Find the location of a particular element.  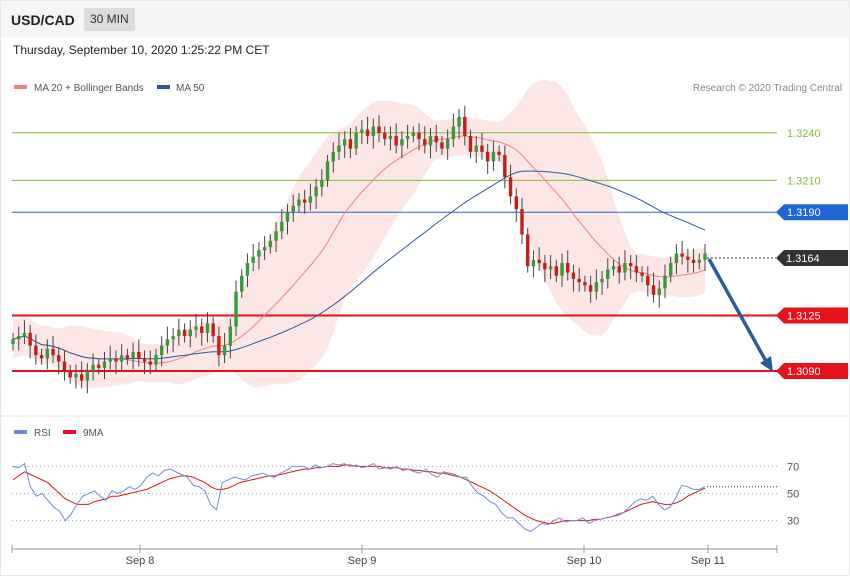

rsi-level-label-50: 50 is located at coordinates (793, 495).